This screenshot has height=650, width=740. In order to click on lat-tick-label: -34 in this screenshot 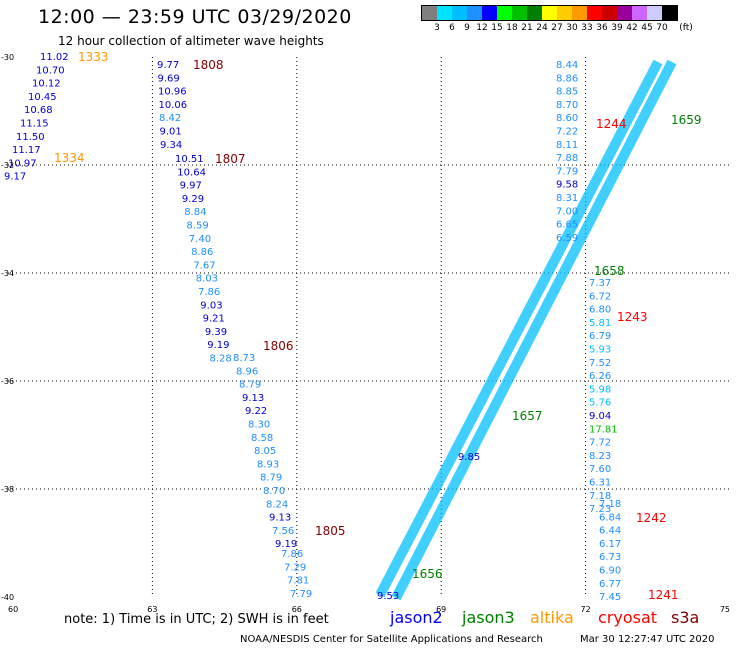, I will do `click(7, 273)`.